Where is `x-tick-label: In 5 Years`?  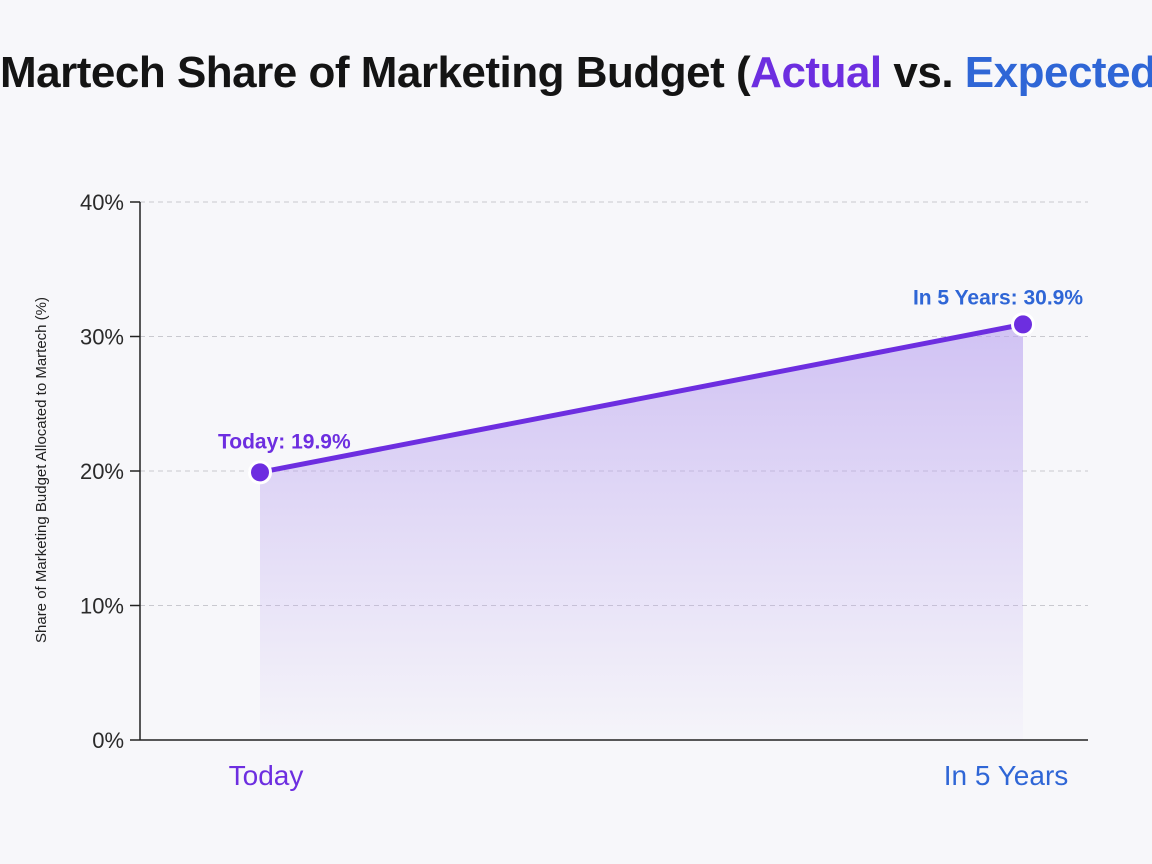 x-tick-label: In 5 Years is located at coordinates (1006, 775).